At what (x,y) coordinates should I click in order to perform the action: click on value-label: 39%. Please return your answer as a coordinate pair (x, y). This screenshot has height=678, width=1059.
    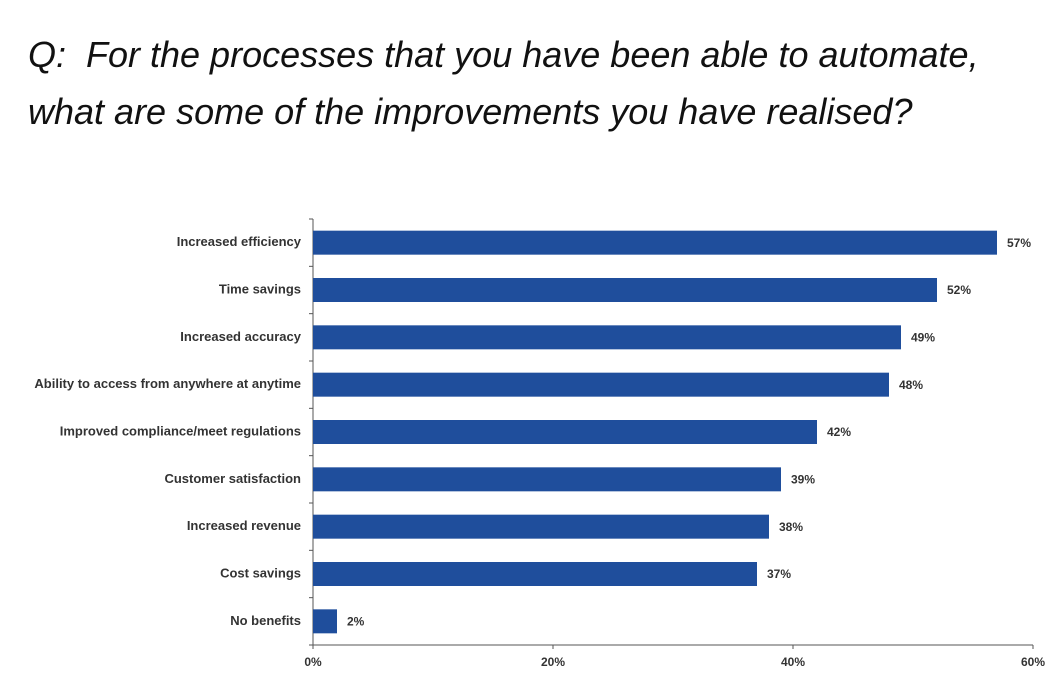
    Looking at the image, I should click on (803, 480).